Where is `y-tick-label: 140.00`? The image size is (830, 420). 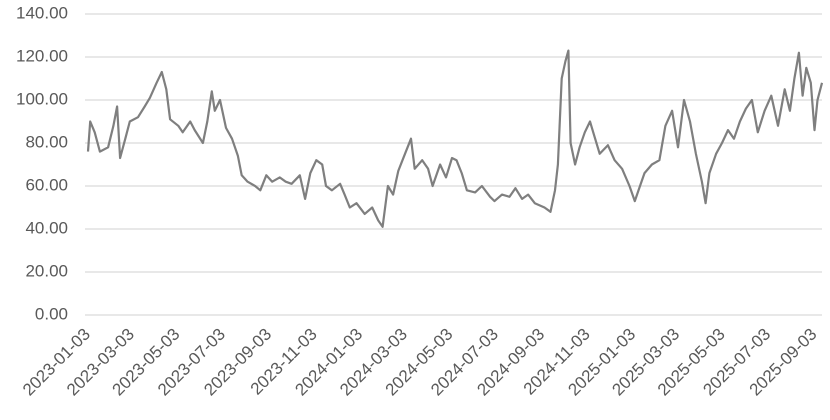
y-tick-label: 140.00 is located at coordinates (42, 12).